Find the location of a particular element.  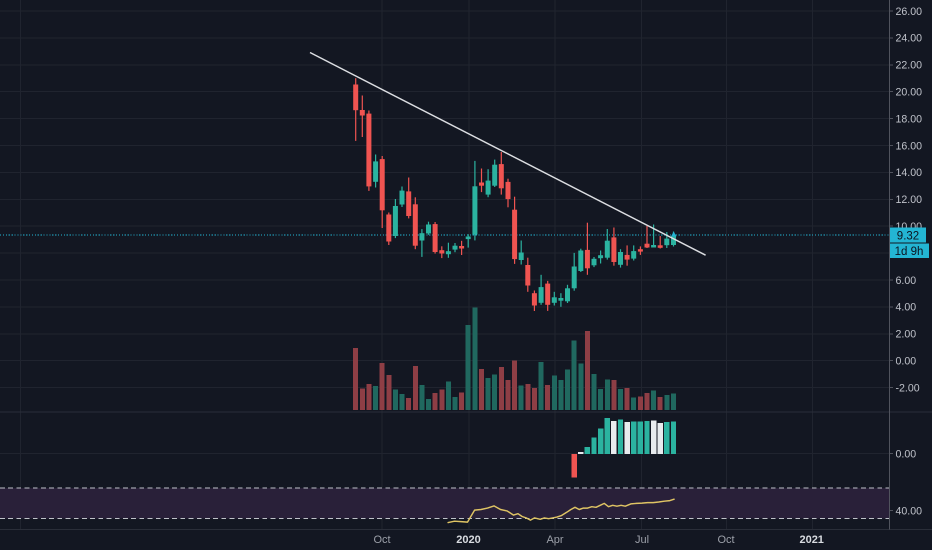

svg-text: 22.00 is located at coordinates (909, 66).